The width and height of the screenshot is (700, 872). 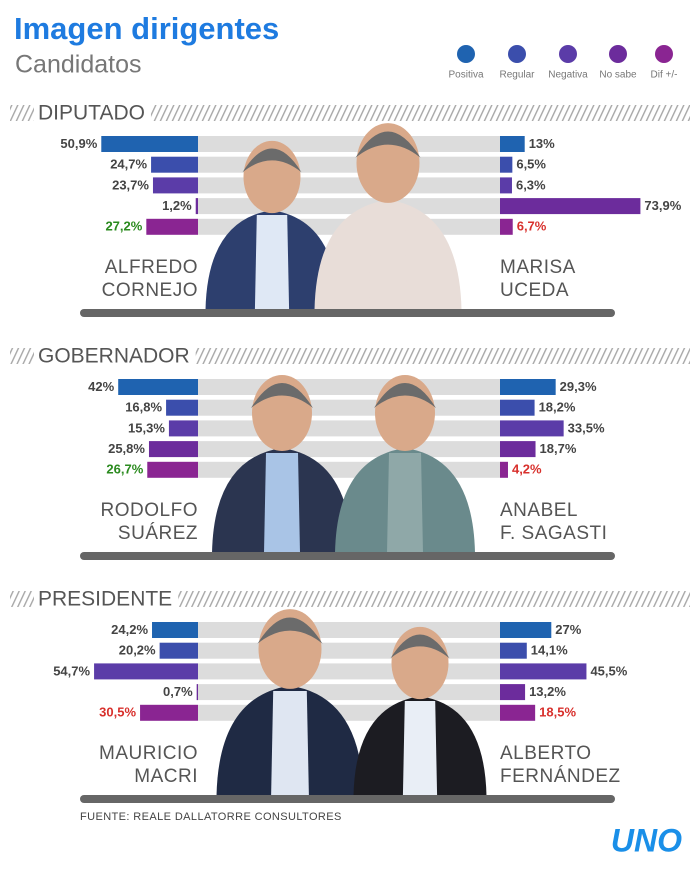 I want to click on value-label: 13,2%, so click(x=547, y=691).